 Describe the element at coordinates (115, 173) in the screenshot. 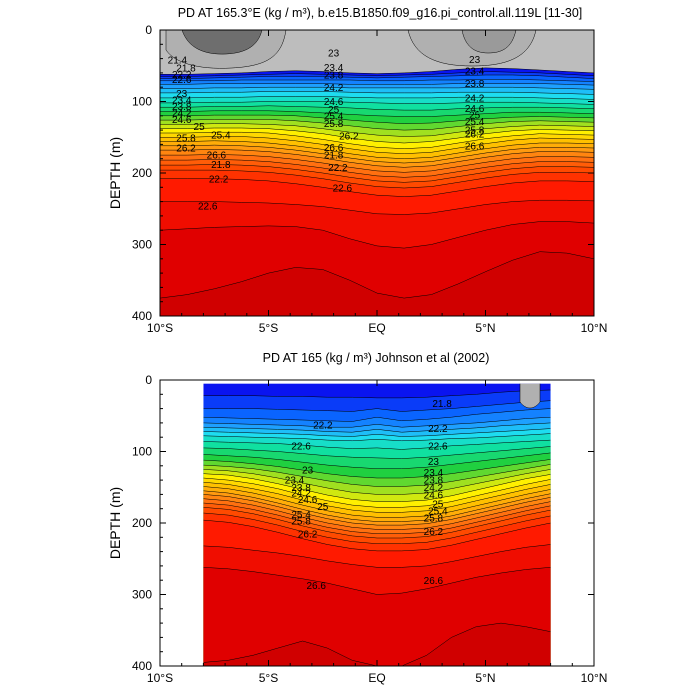

I see `panel-top-ylabel: DEPTH (m)` at that location.